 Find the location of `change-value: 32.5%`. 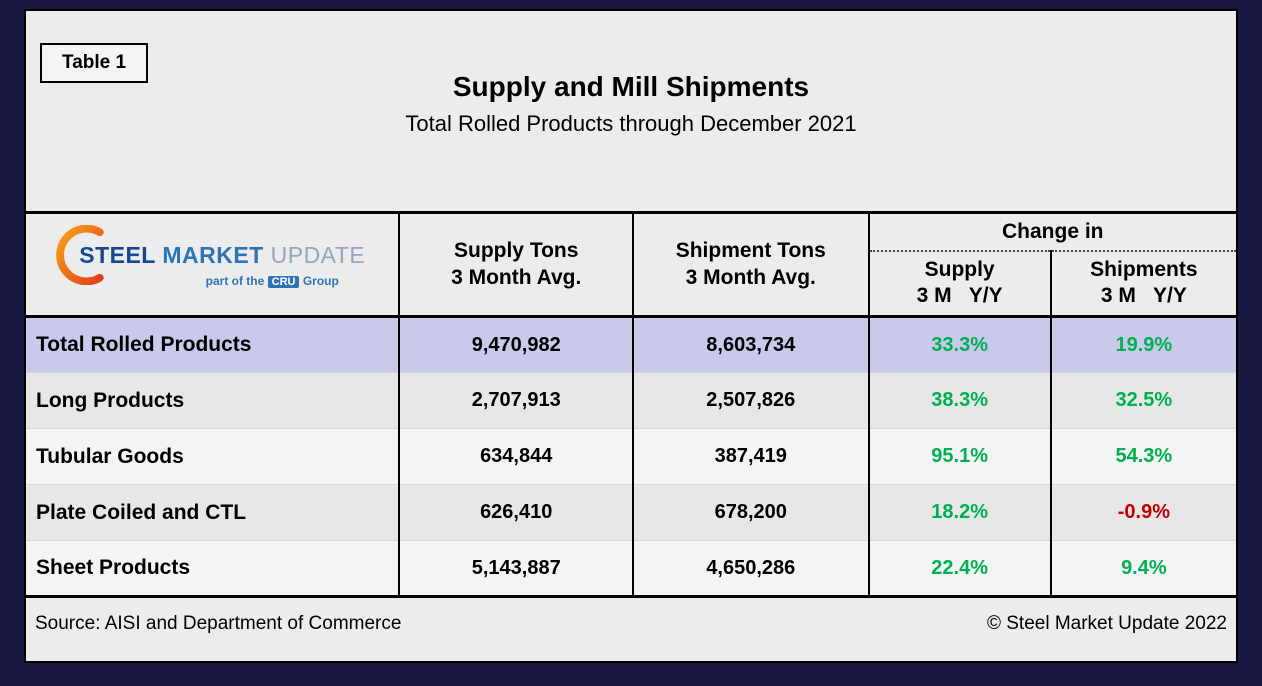

change-value: 32.5% is located at coordinates (1142, 400).